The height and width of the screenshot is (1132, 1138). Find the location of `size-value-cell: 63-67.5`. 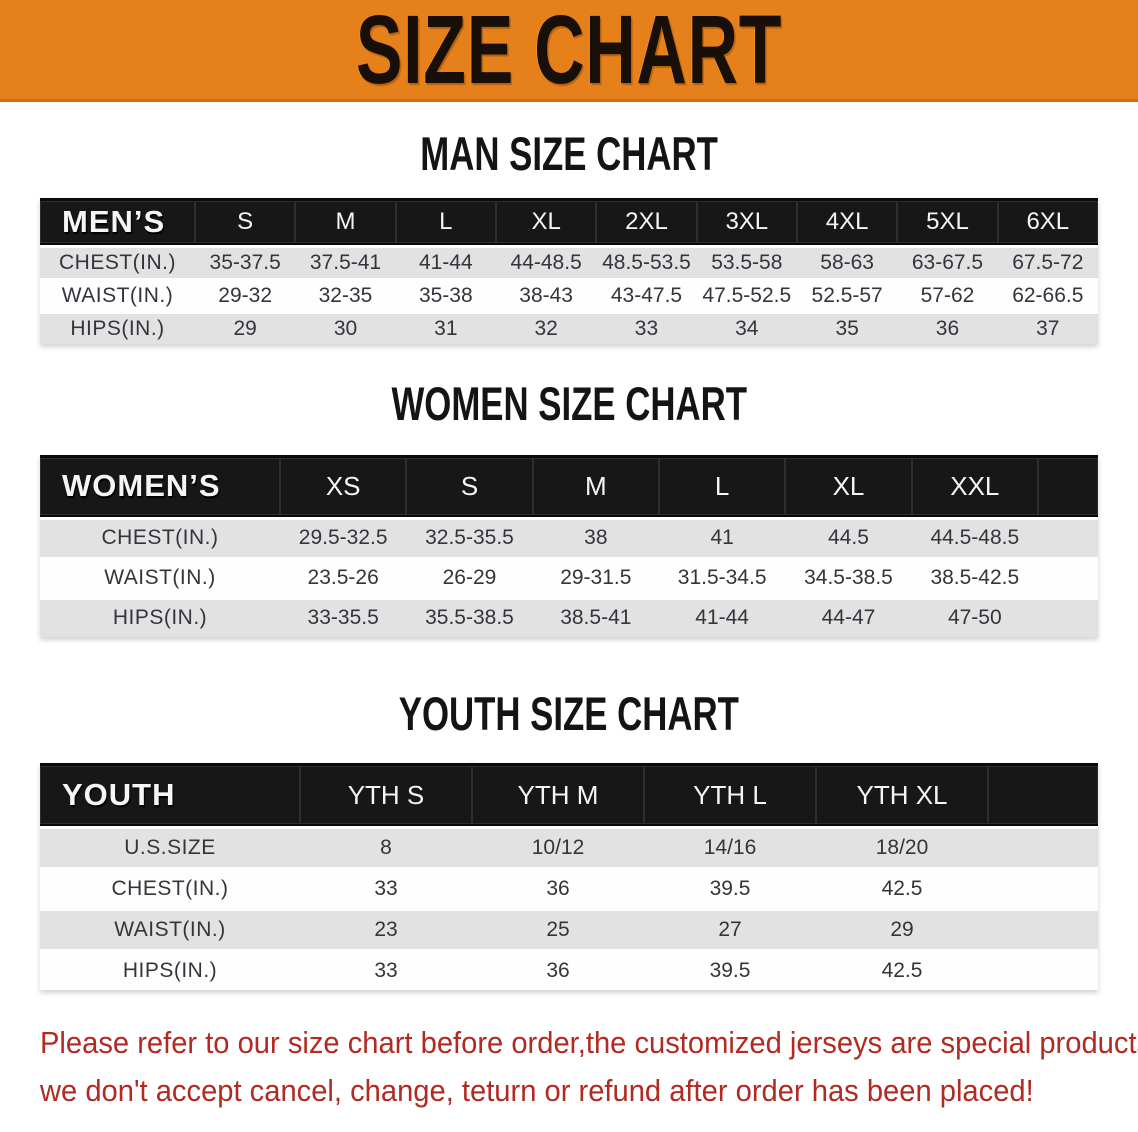

size-value-cell: 63-67.5 is located at coordinates (947, 262).